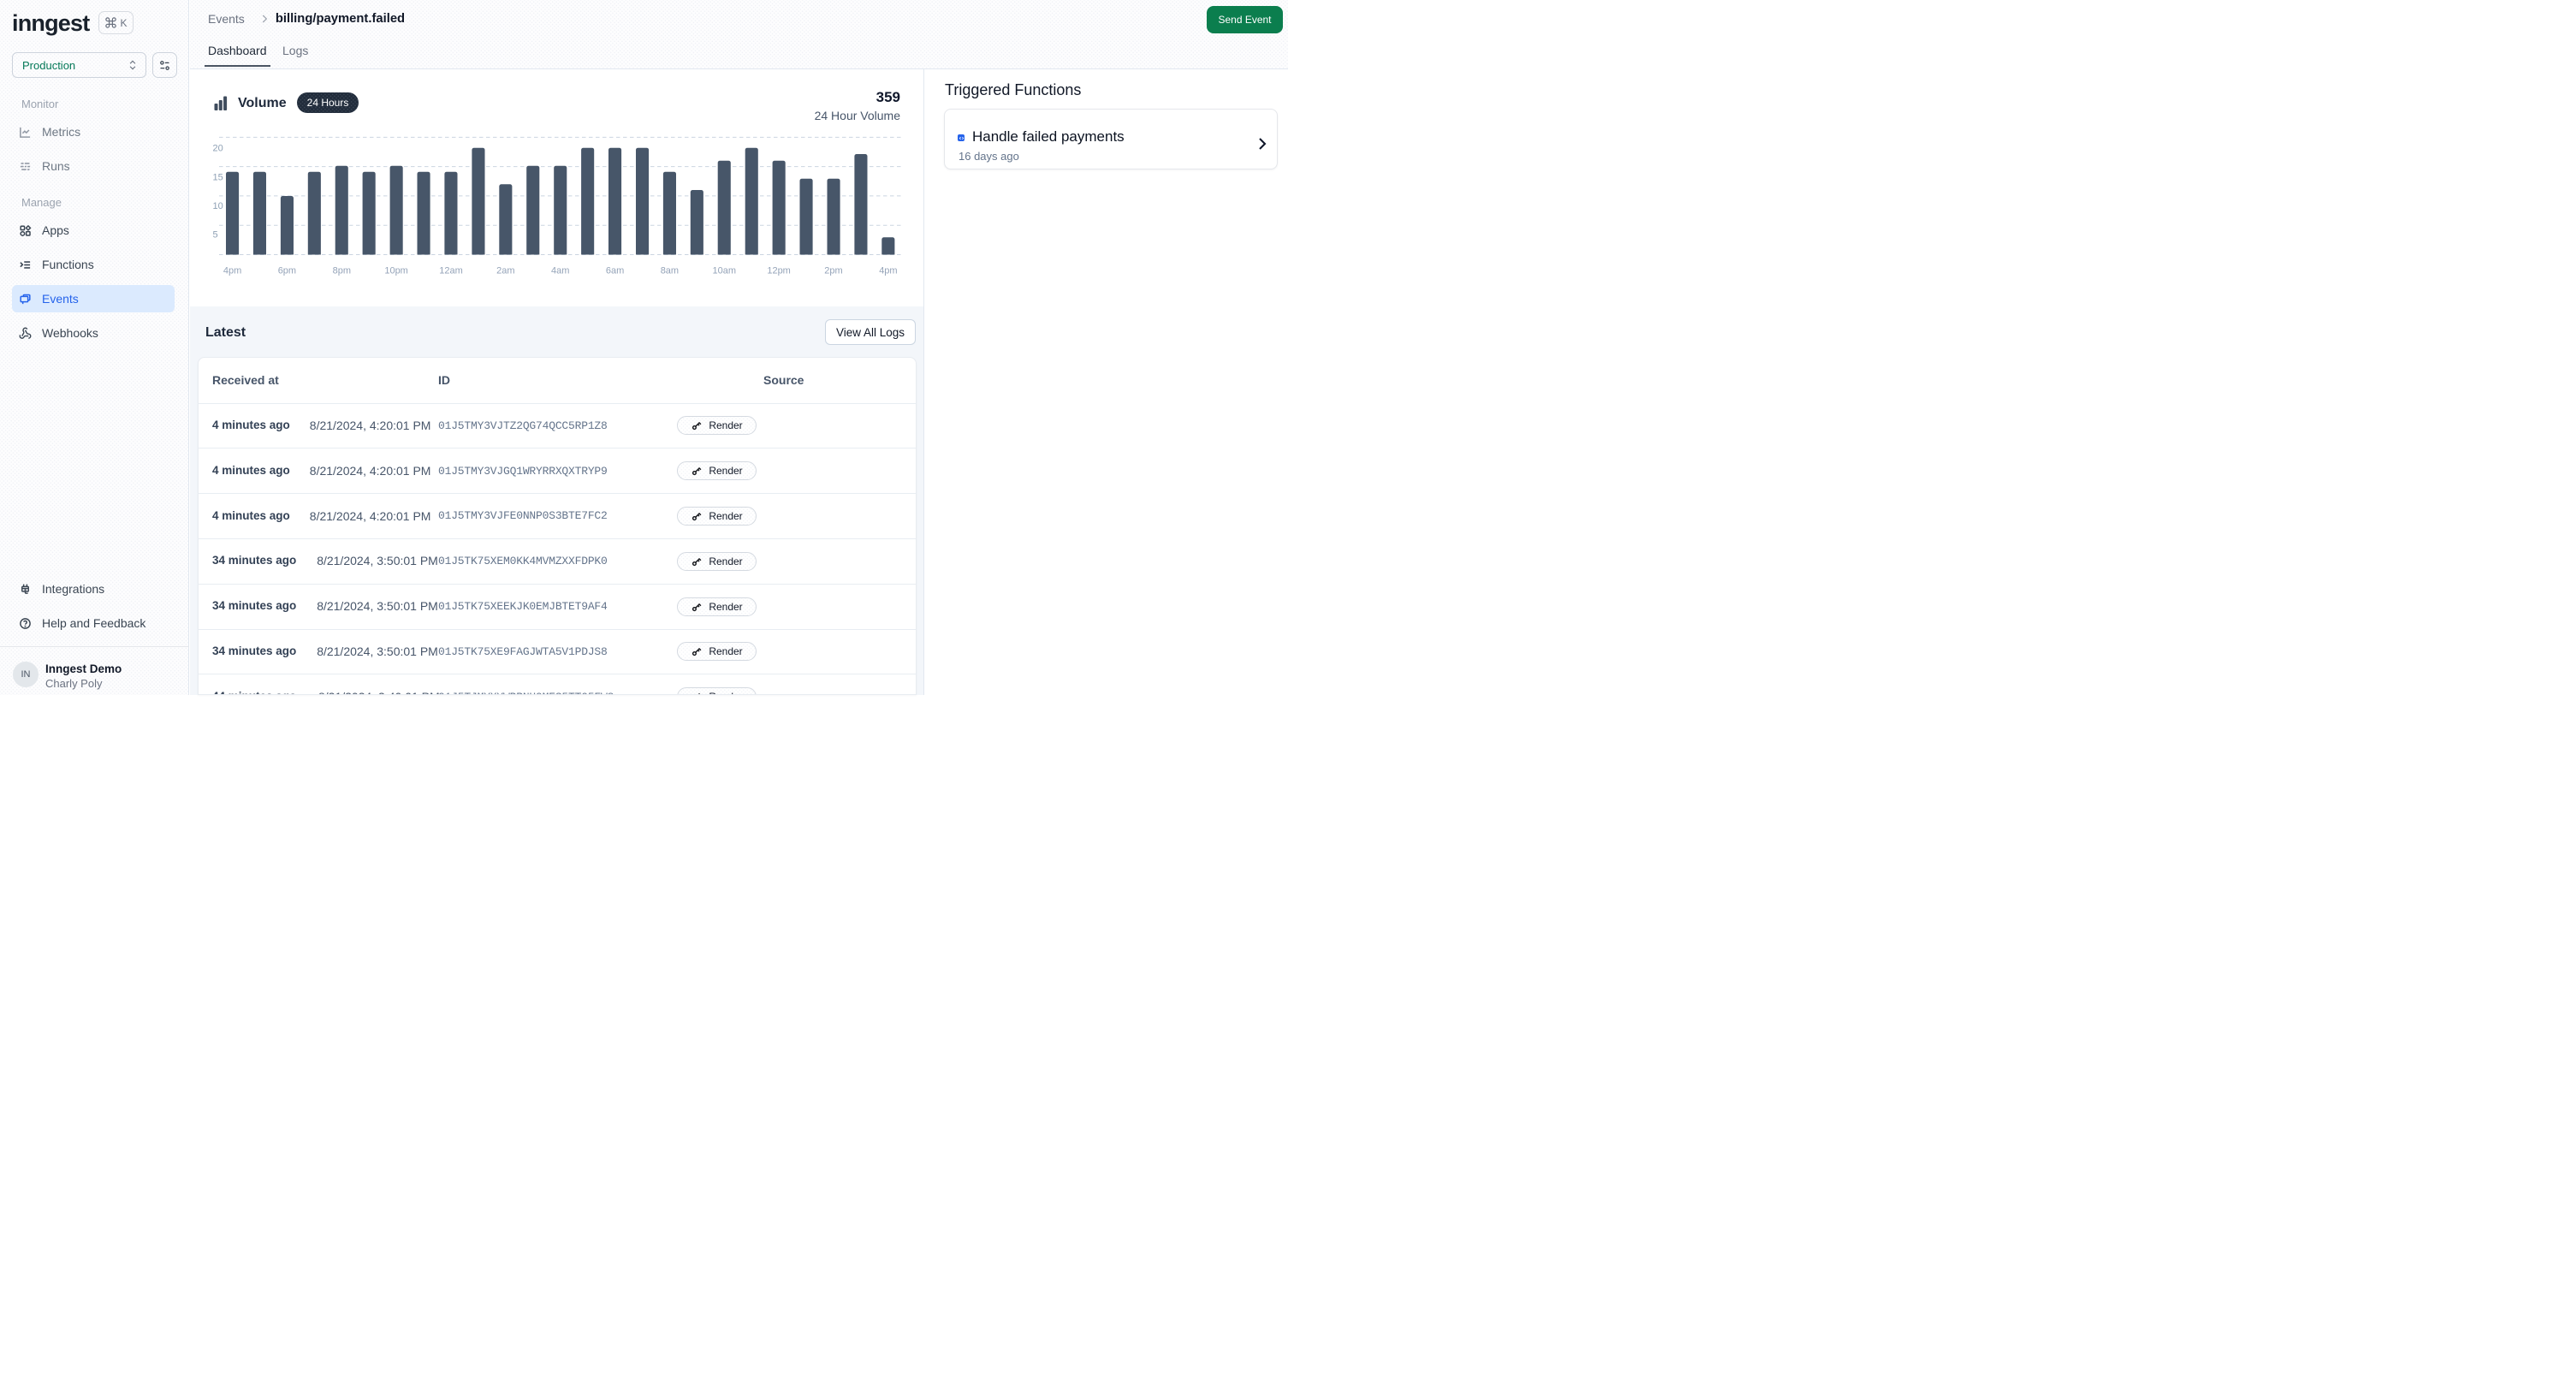 This screenshot has height=1390, width=2576. What do you see at coordinates (833, 271) in the screenshot?
I see `svg-text: 2pm` at bounding box center [833, 271].